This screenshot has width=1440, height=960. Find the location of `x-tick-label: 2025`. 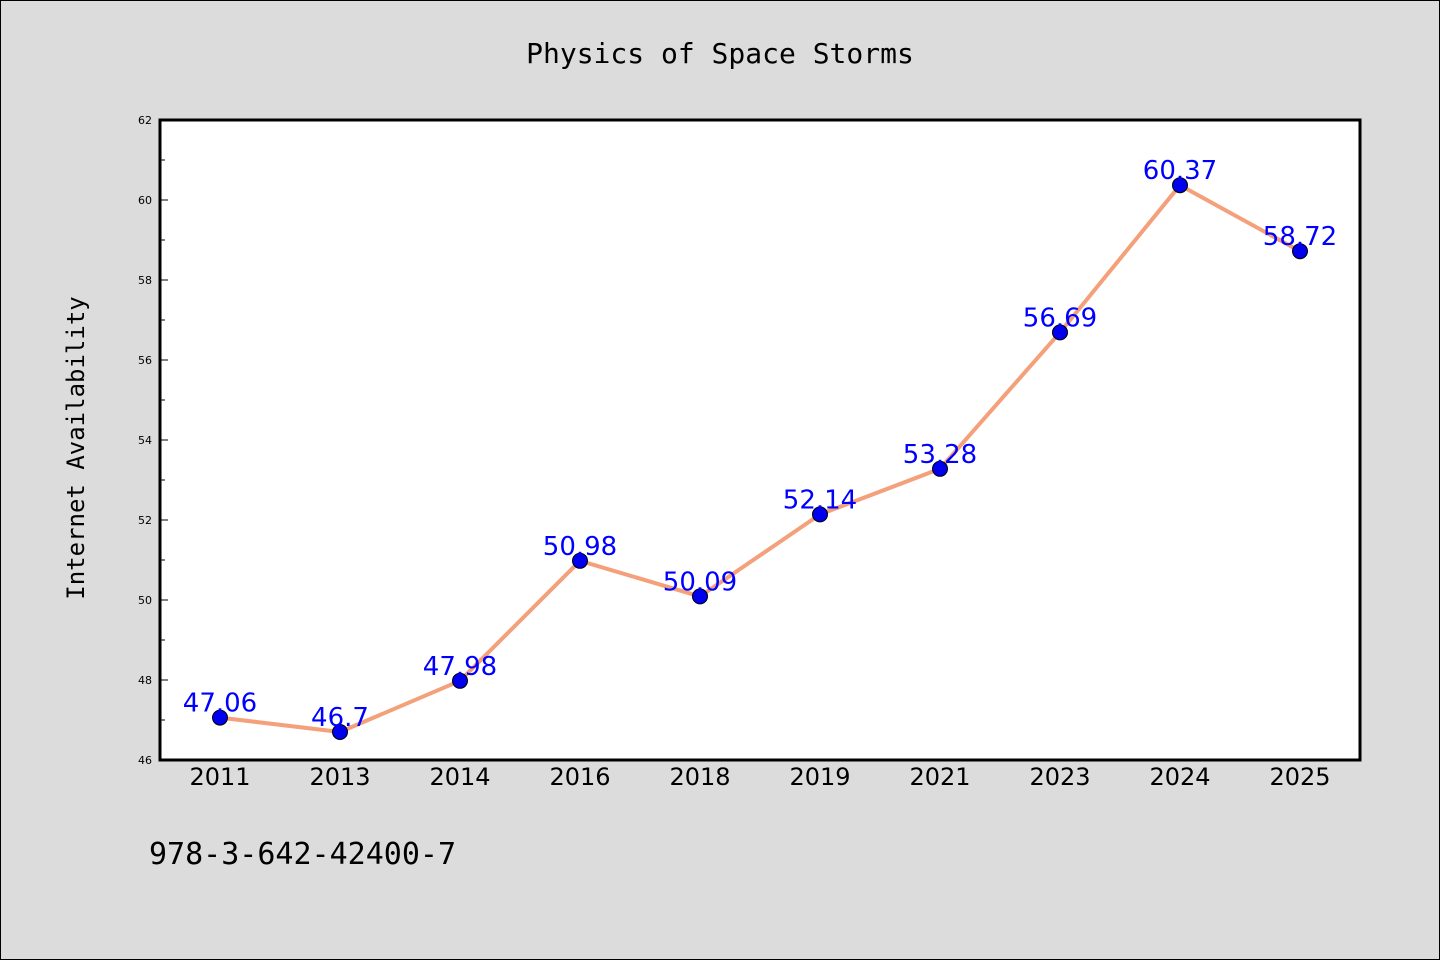

x-tick-label: 2025 is located at coordinates (1299, 777).